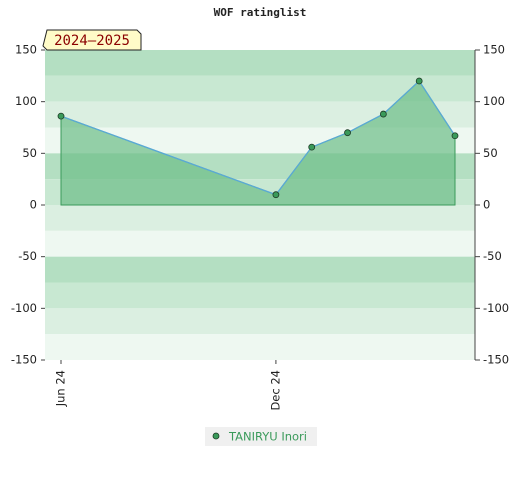 This screenshot has height=480, width=520. Describe the element at coordinates (490, 153) in the screenshot. I see `y2-tick-label: 50` at that location.